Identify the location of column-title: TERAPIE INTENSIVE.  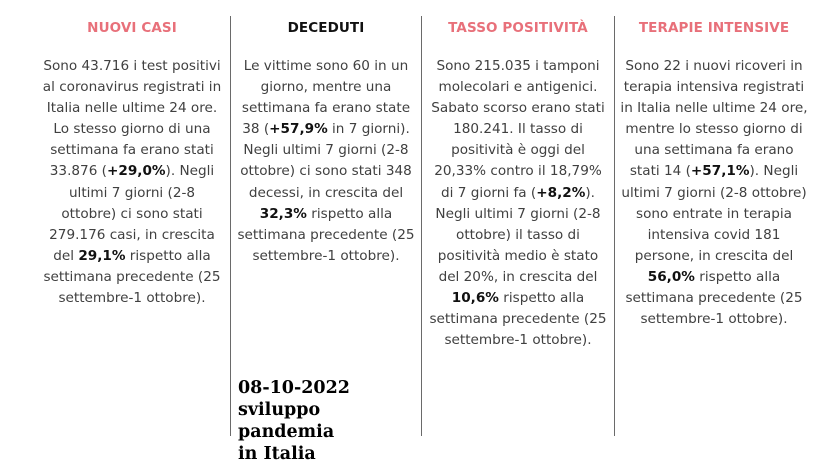
(714, 28).